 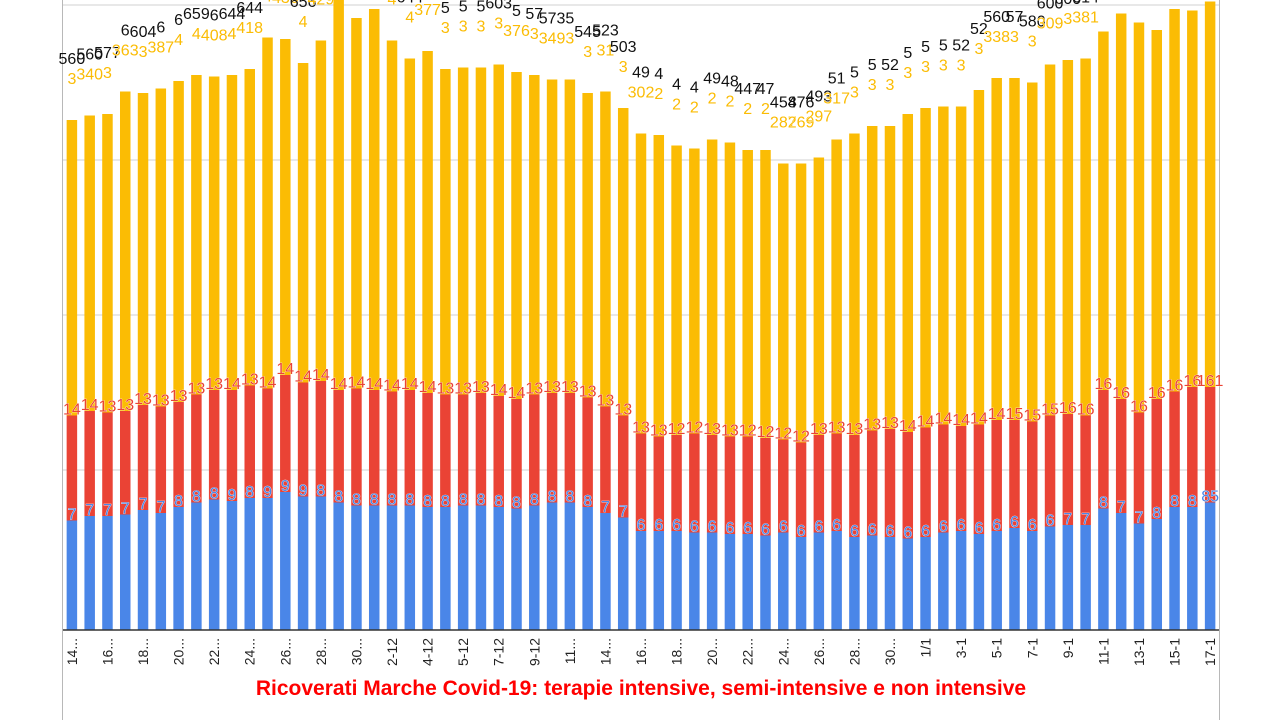 I want to click on data-label-black: 614, so click(x=1085, y=3).